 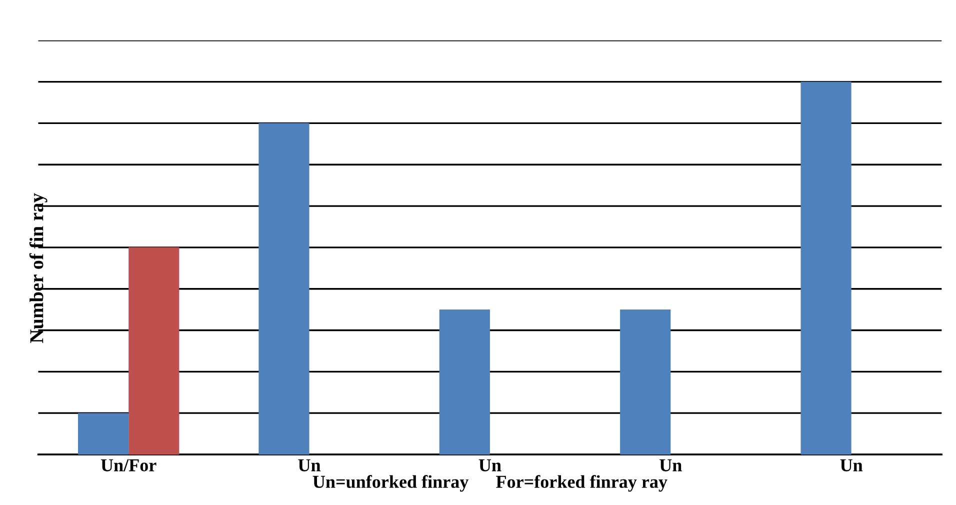 I want to click on y-axis-title: Number of fin ray, so click(x=38, y=268).